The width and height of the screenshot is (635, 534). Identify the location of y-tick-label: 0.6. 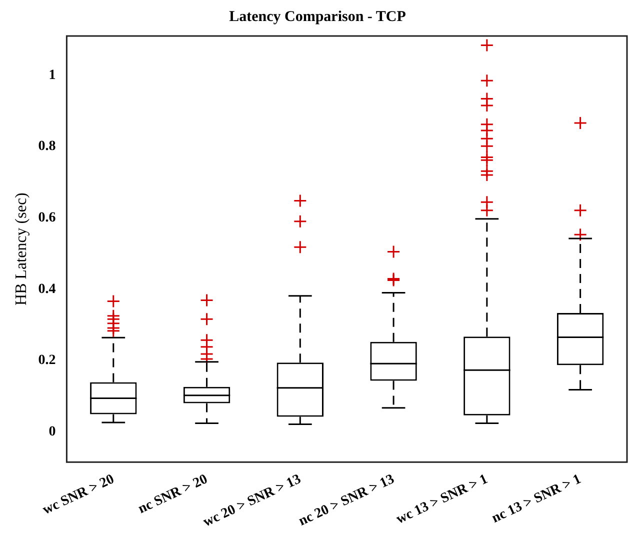
(47, 218).